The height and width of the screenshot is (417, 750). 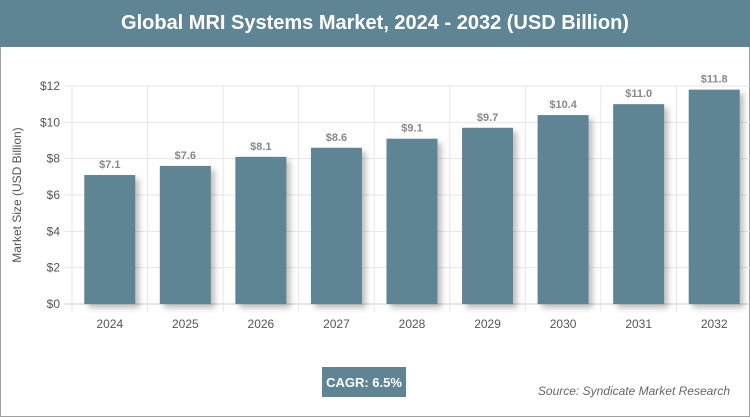 I want to click on y-tick-label: $8, so click(x=54, y=159).